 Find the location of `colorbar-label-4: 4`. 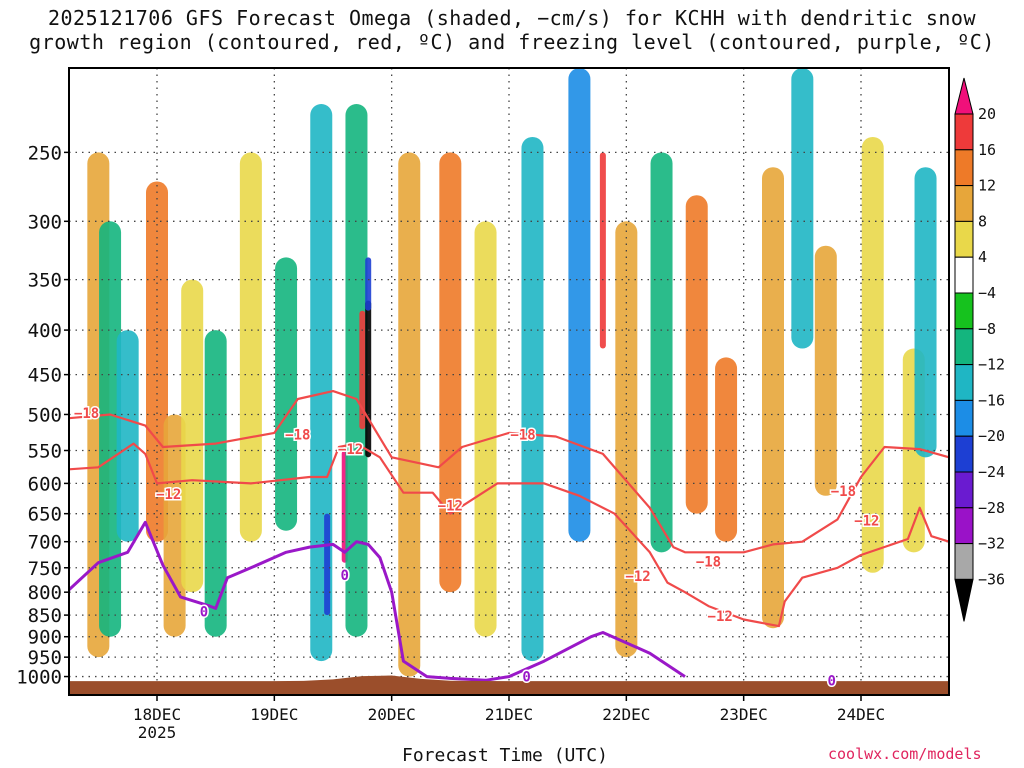

colorbar-label-4: 4 is located at coordinates (982, 257).